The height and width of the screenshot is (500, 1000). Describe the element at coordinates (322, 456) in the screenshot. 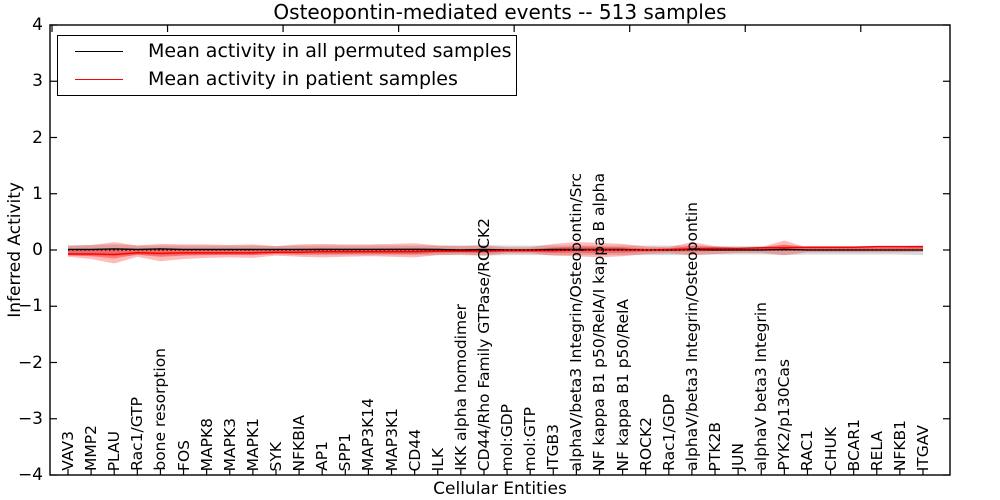

I see `x-tick-label: AP1` at that location.